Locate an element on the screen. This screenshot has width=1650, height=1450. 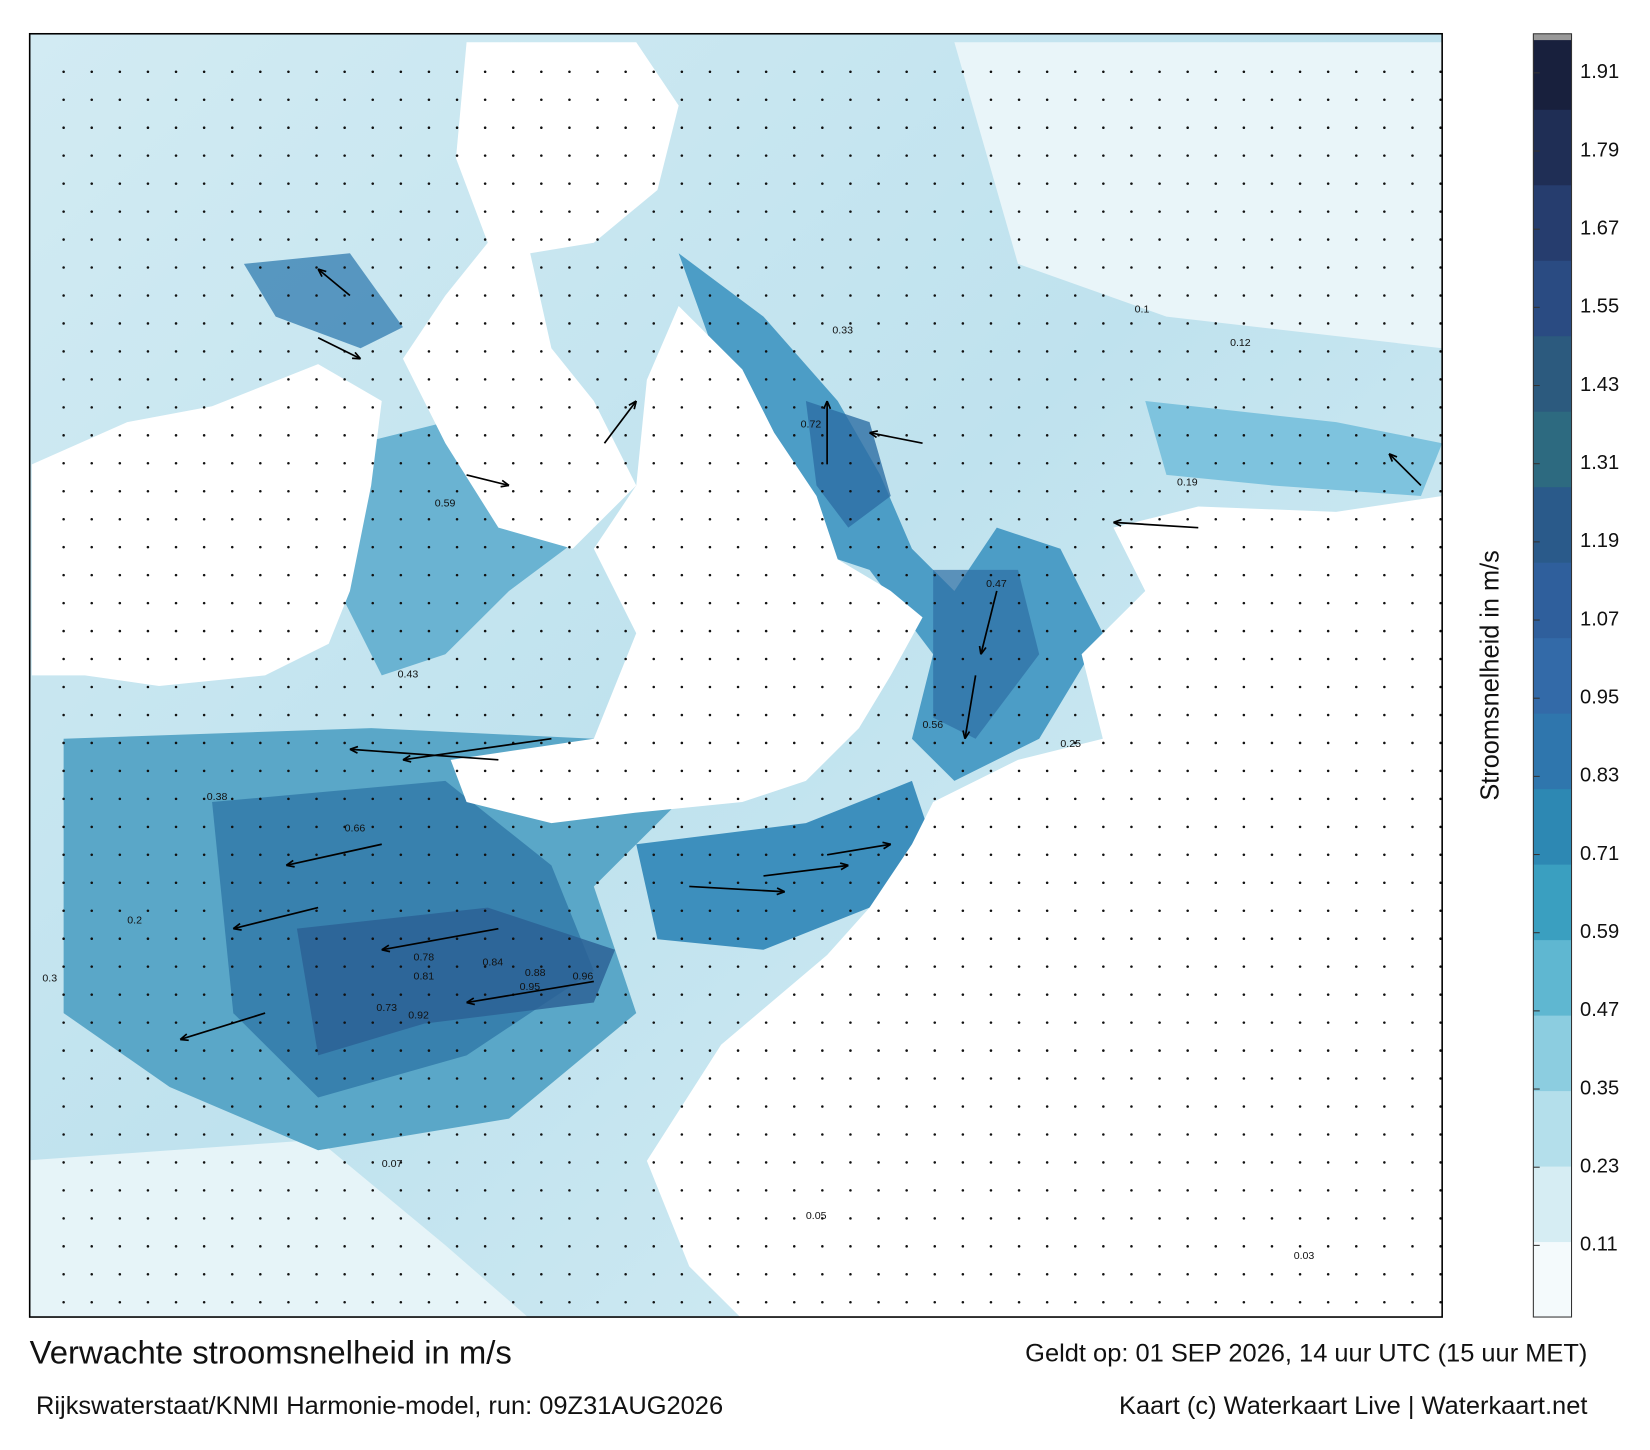
point-label: 0.81 is located at coordinates (424, 976).